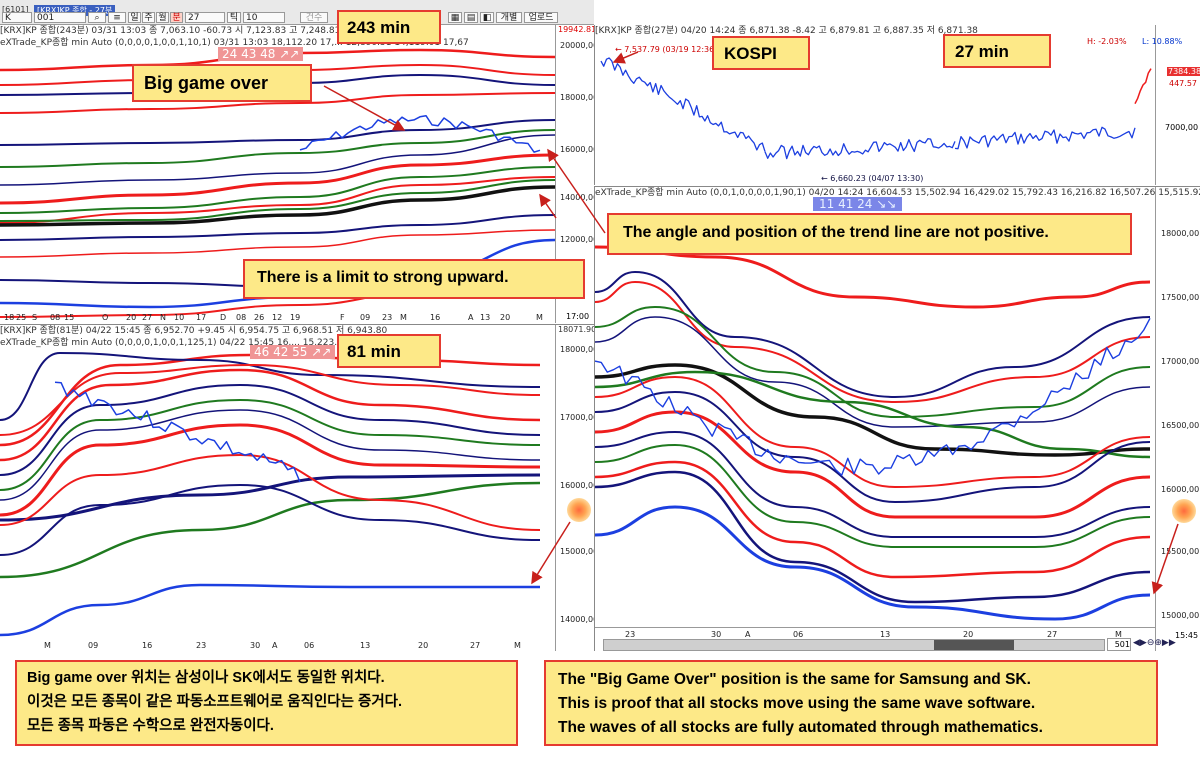  I want to click on search-icon: ⌕, so click(97, 17).